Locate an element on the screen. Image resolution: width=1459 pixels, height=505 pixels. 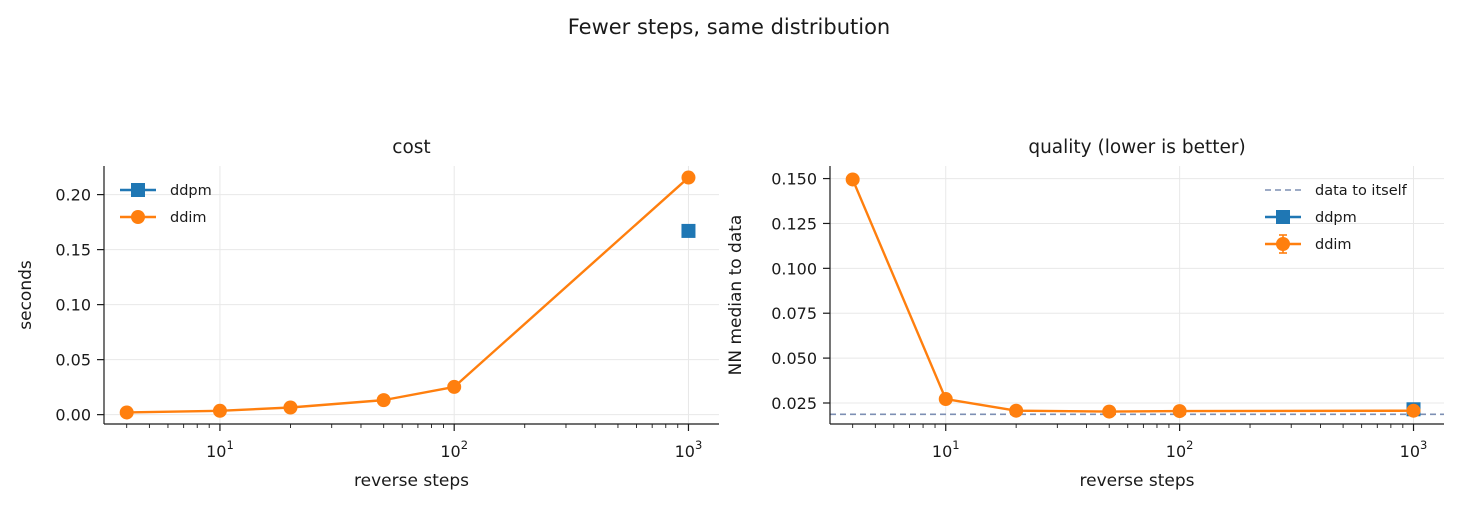
y-tick-label: 0.10 is located at coordinates (73, 305).